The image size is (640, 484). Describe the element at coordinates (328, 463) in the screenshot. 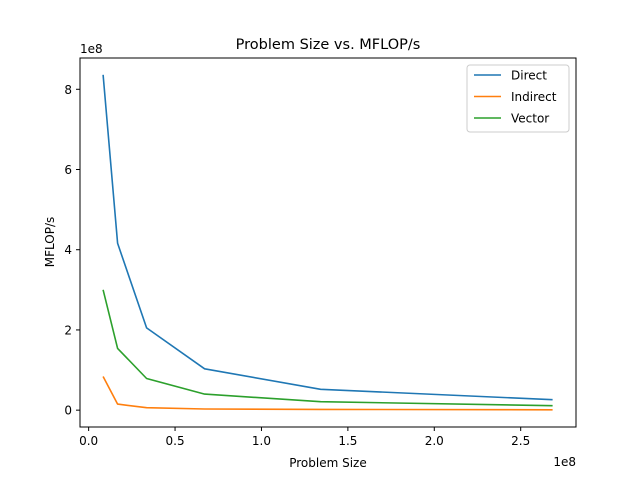

I see `x-axis-label: Problem Size` at that location.